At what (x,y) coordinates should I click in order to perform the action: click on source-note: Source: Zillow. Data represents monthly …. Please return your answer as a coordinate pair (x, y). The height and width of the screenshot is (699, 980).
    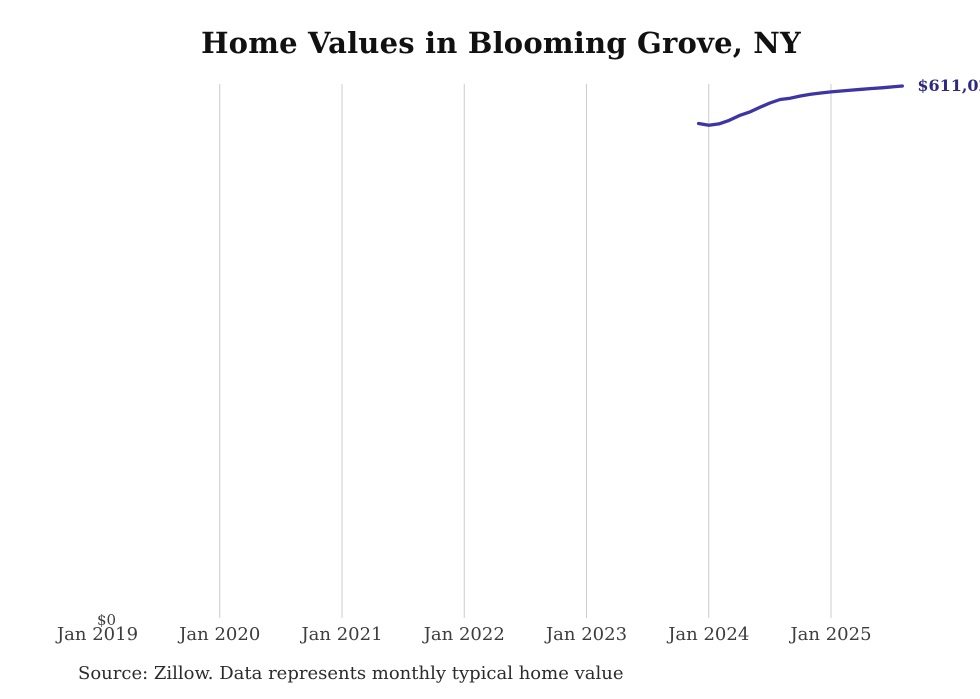
    Looking at the image, I should click on (351, 673).